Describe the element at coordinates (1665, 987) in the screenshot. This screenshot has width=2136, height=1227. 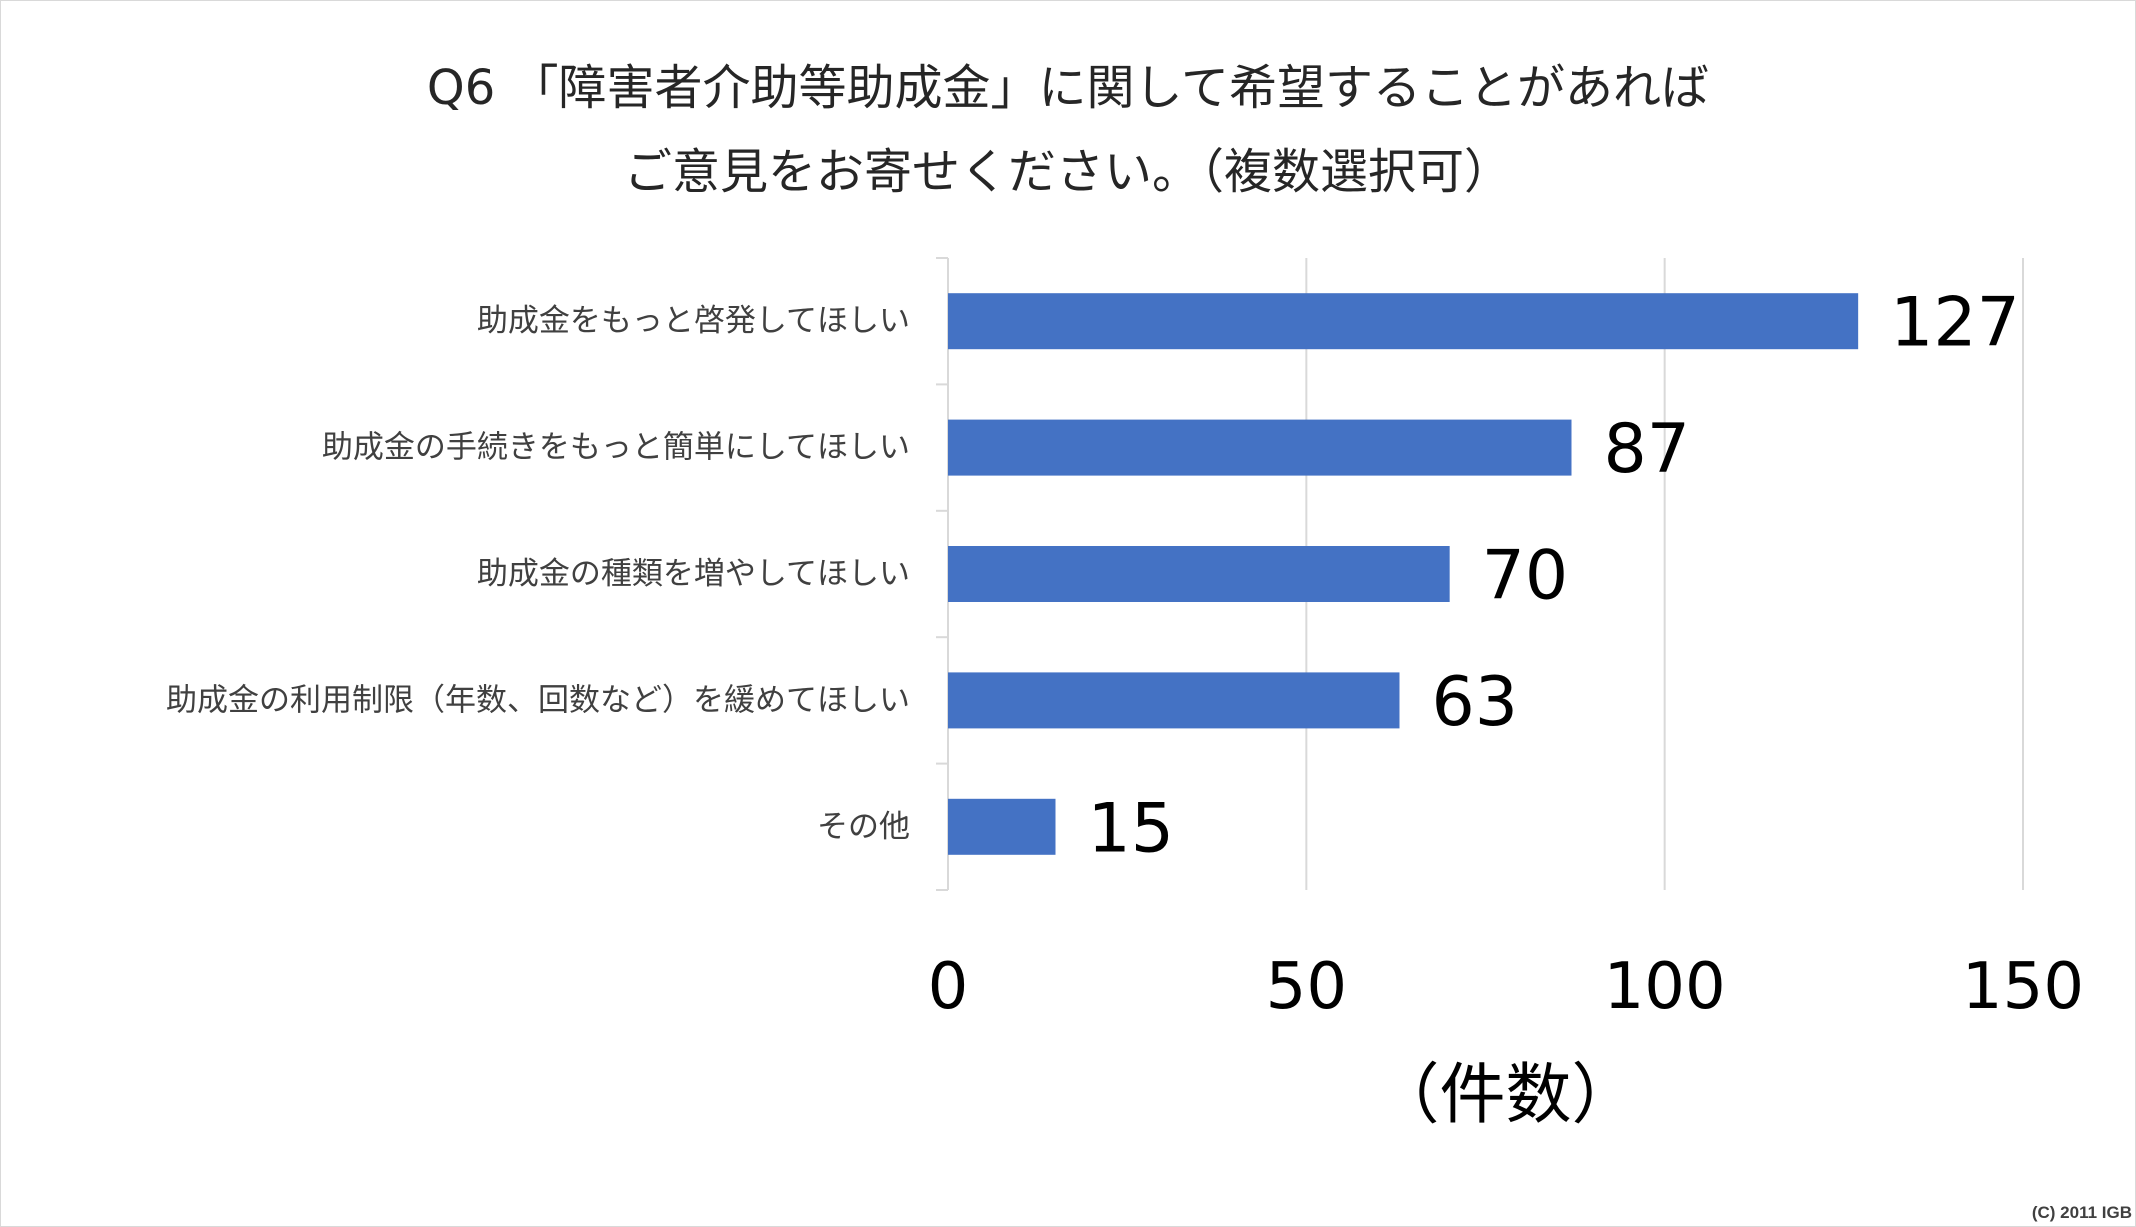
I see `x-tick-label-2: 100` at that location.